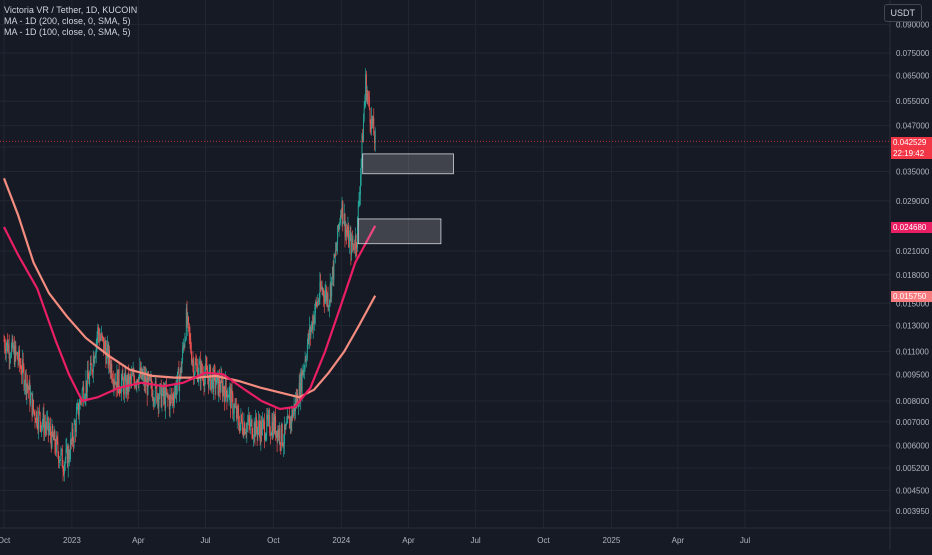 The width and height of the screenshot is (932, 555). I want to click on drawings, so click(405, 199).